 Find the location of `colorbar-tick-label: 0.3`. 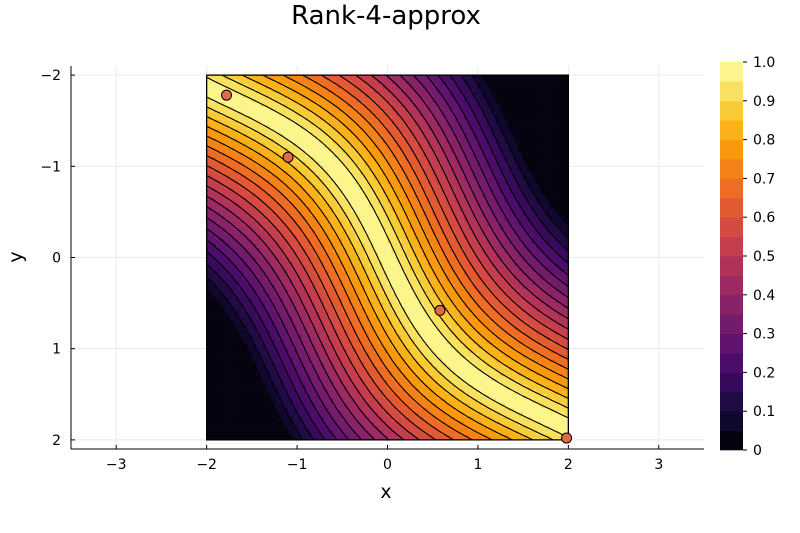

colorbar-tick-label: 0.3 is located at coordinates (764, 335).